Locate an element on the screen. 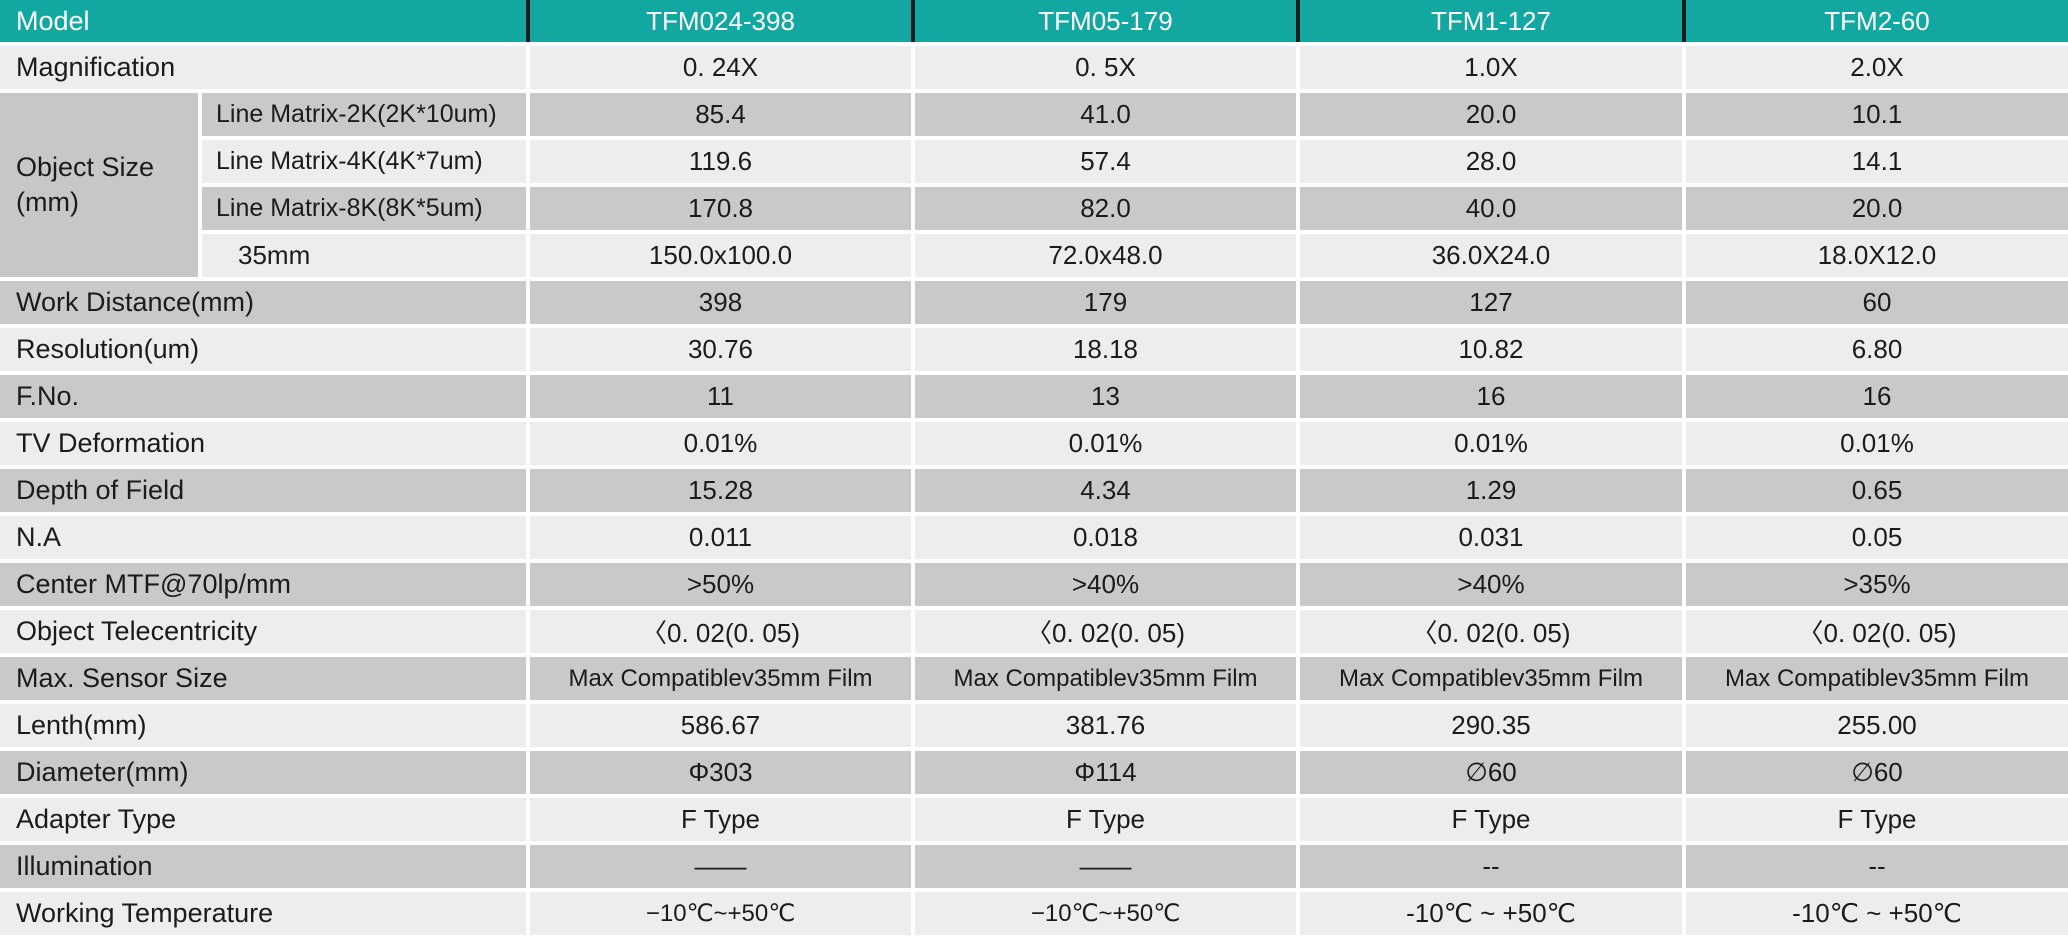 The height and width of the screenshot is (945, 2068). cell-value: 586.67 is located at coordinates (720, 725).